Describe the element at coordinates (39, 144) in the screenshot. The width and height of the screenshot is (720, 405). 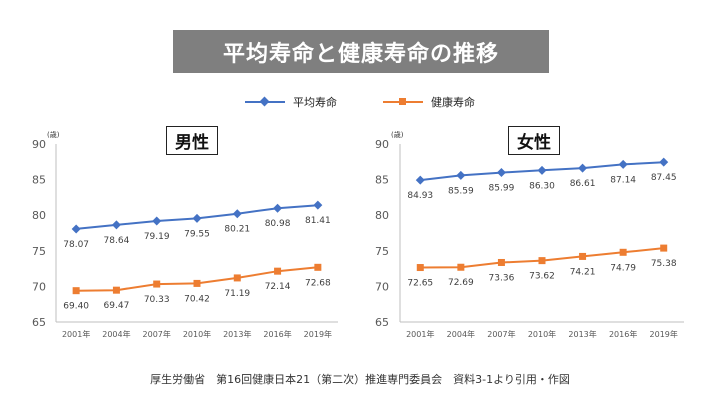
I see `y-tick-label-male-5: 90` at that location.